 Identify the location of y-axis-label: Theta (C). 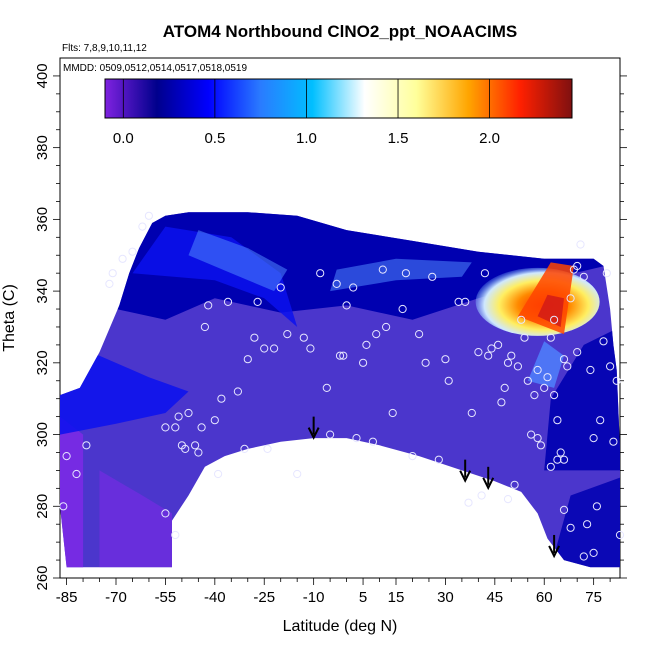
(9, 318).